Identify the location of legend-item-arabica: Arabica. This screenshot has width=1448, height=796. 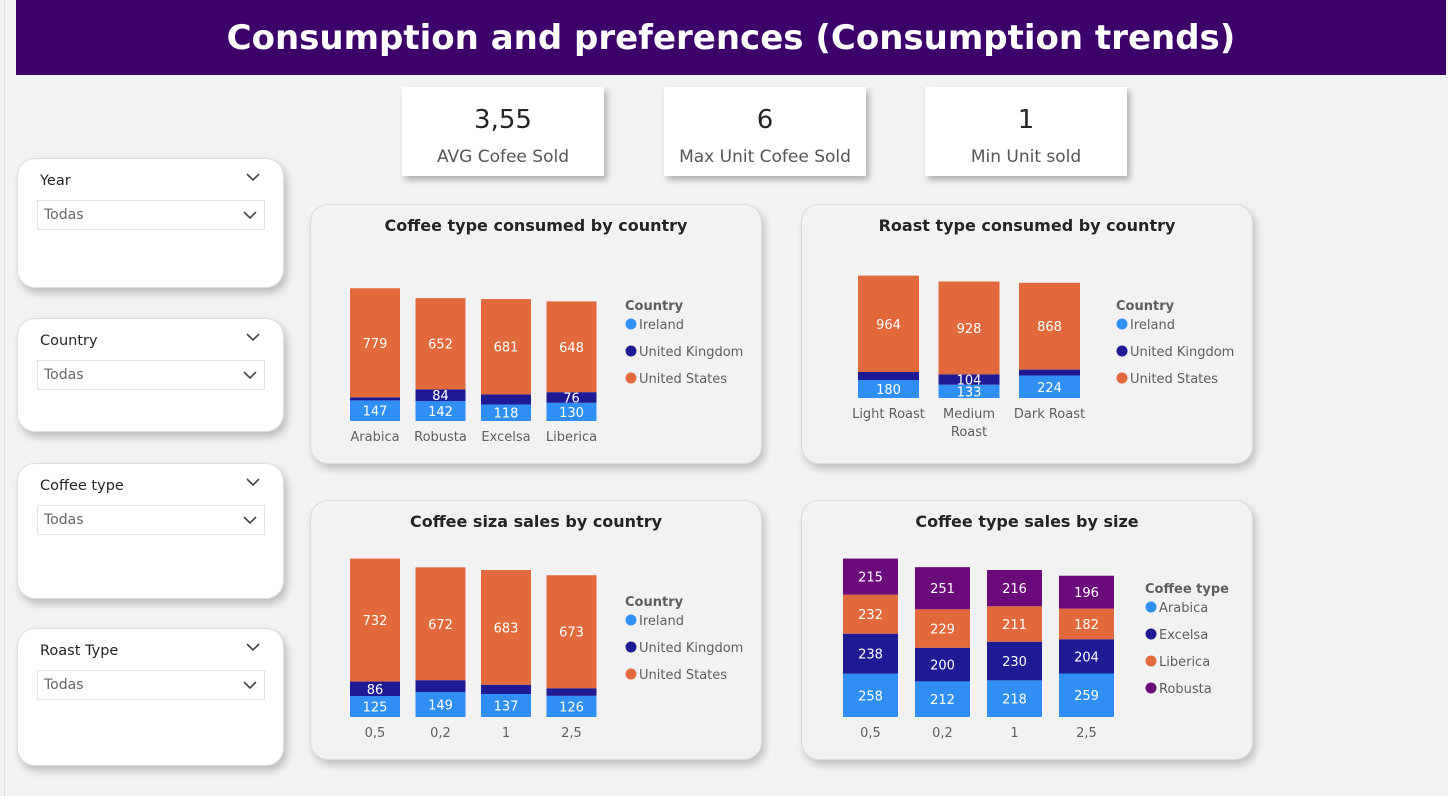
(1183, 608).